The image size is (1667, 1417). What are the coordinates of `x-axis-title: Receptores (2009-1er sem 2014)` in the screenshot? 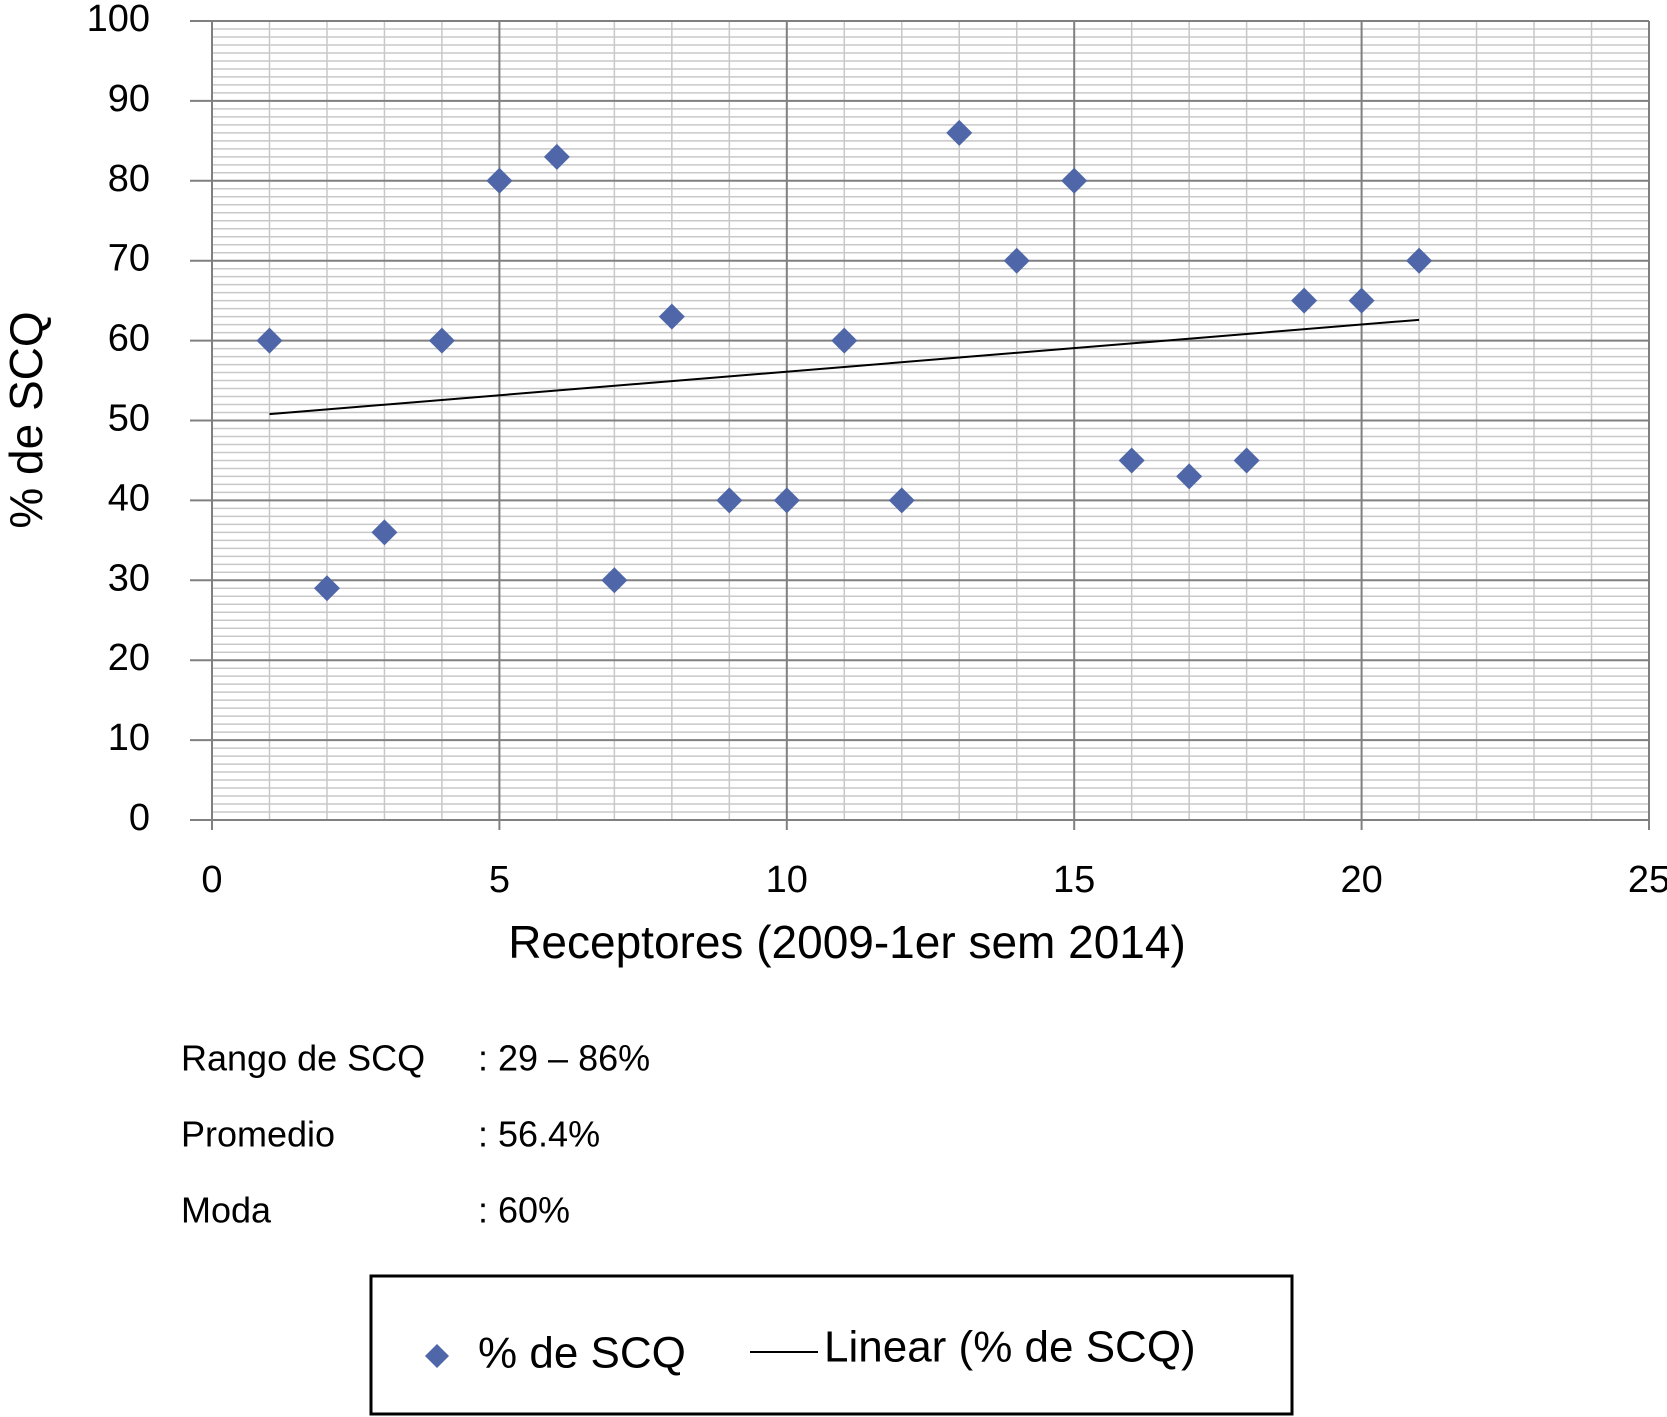 It's located at (847, 942).